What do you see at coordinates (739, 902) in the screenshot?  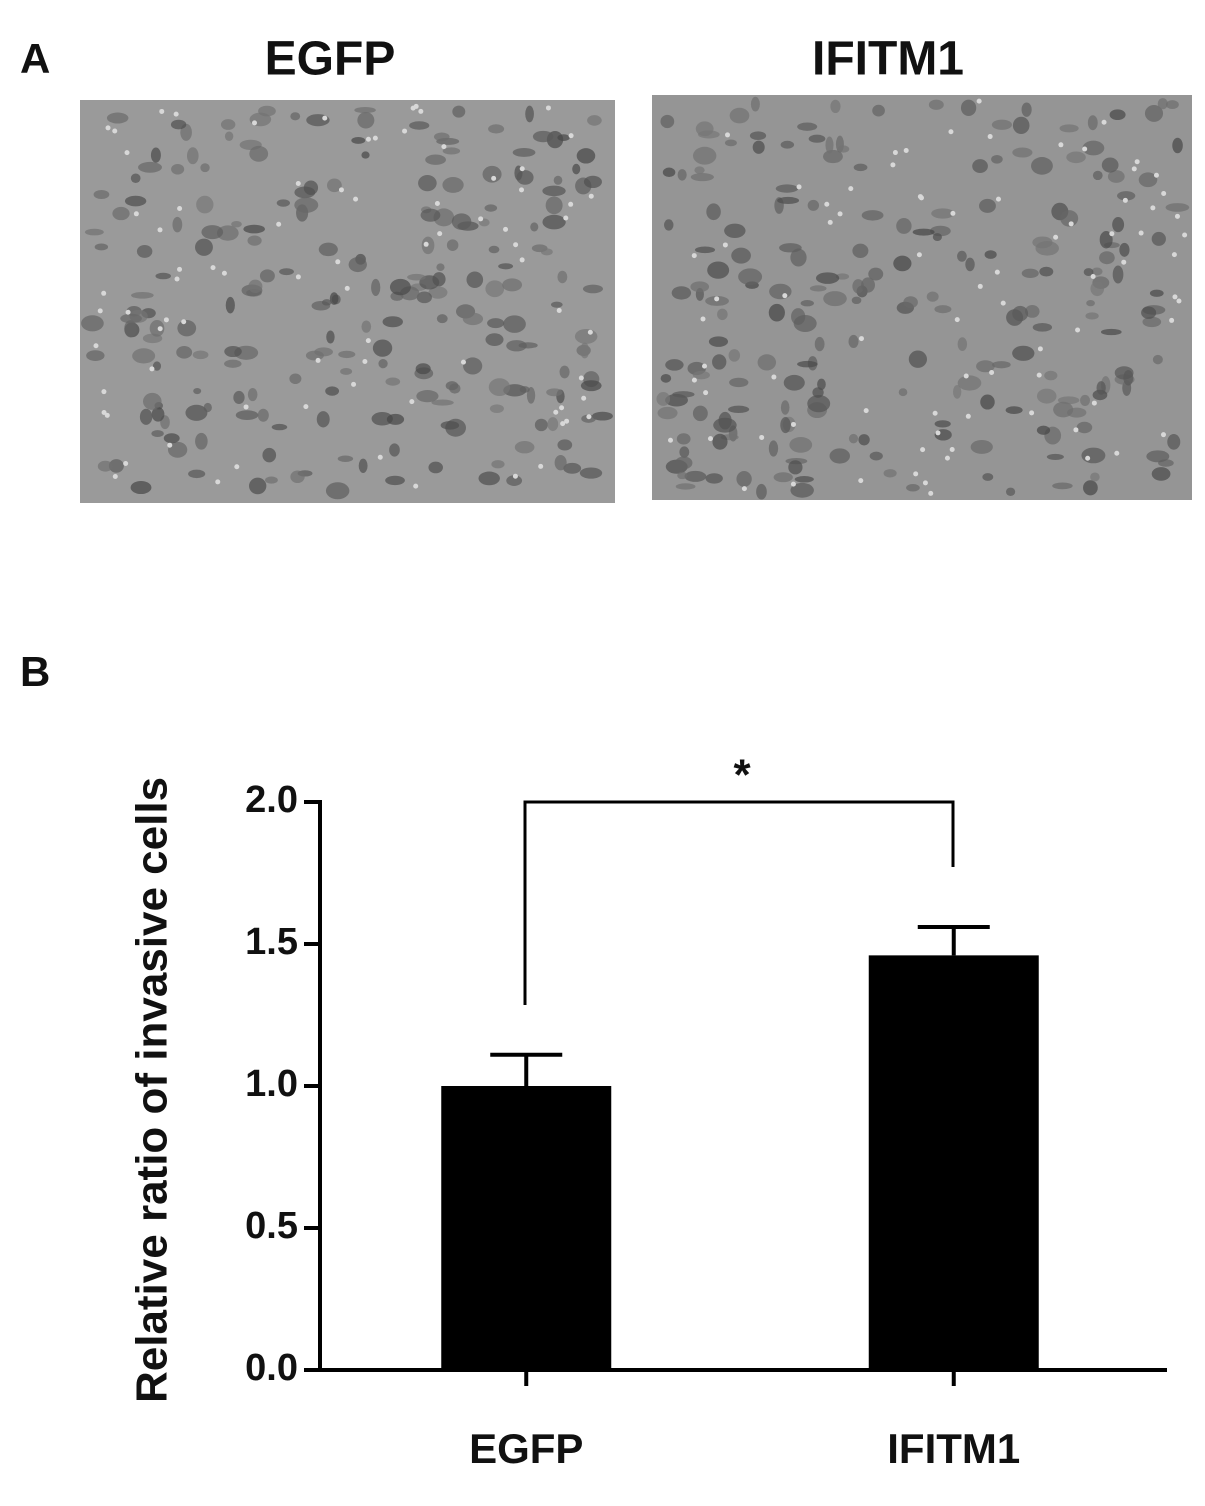 I see `significance-bracket` at bounding box center [739, 902].